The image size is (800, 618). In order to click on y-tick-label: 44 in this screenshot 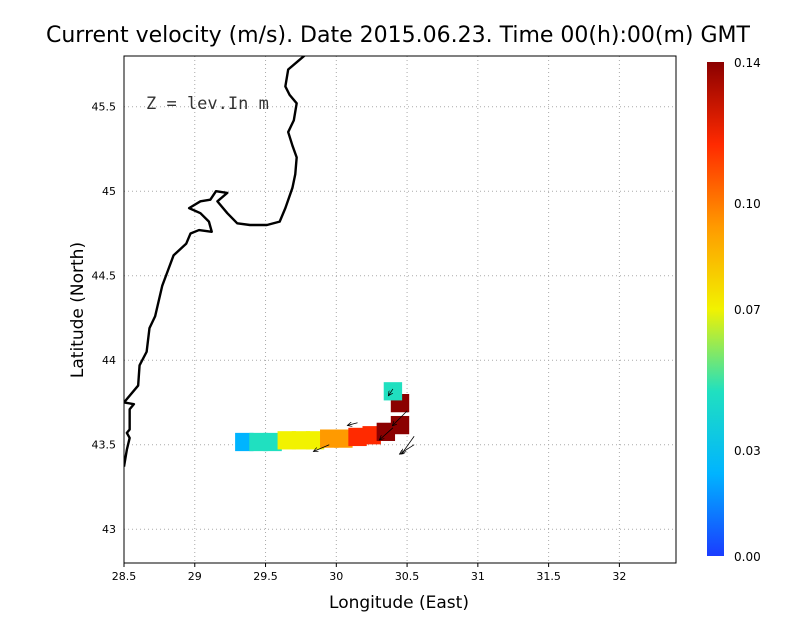, I will do `click(109, 360)`.